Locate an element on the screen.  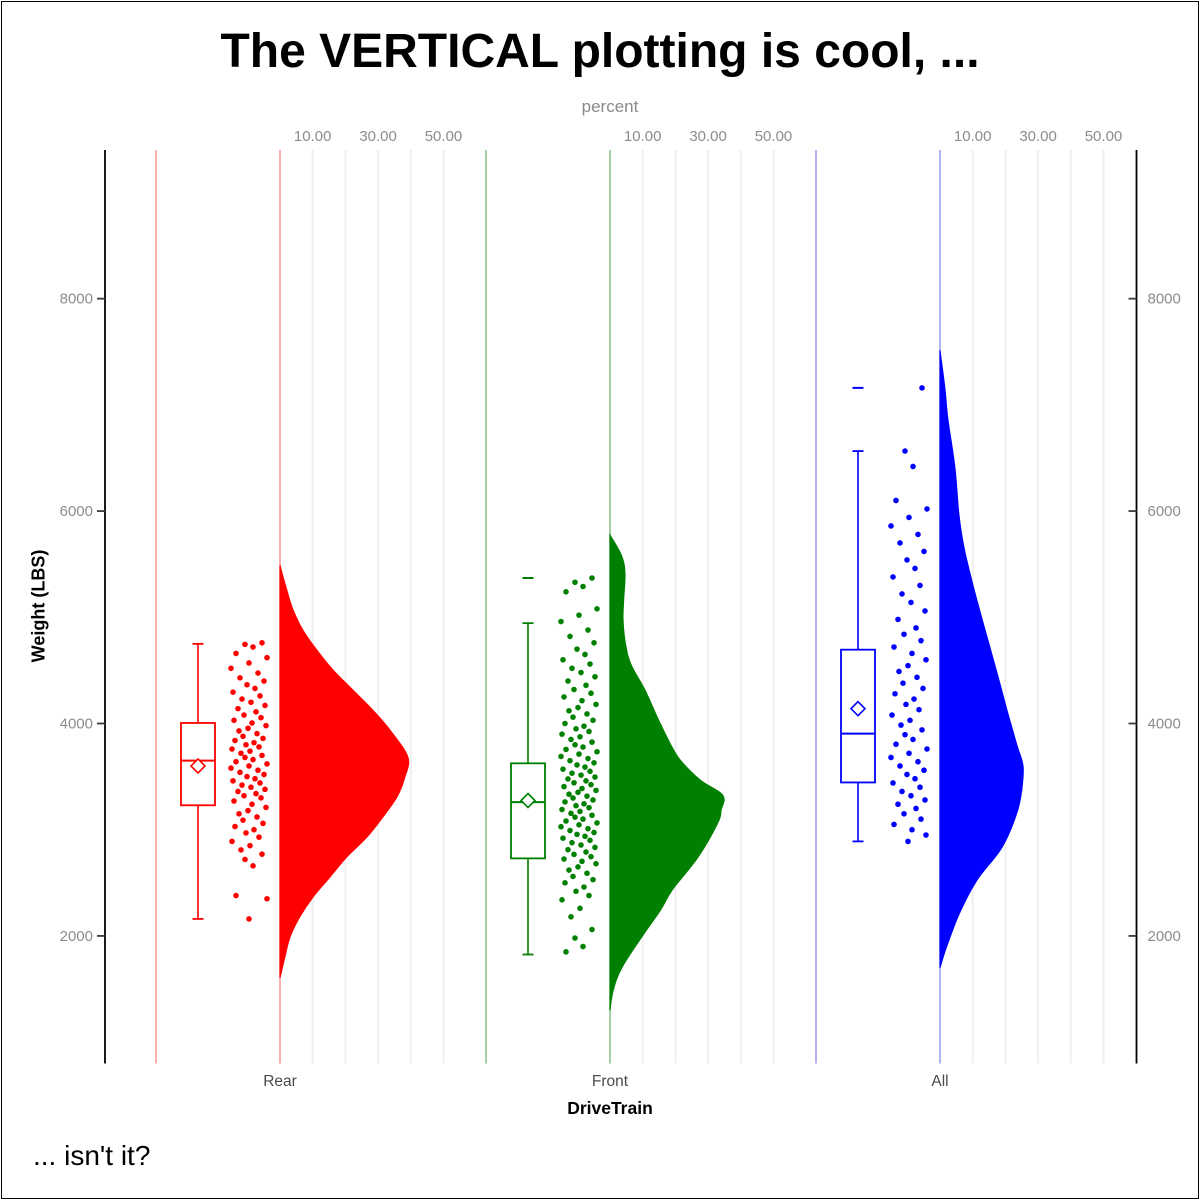
y-tick-label-left: 4000 is located at coordinates (76, 724).